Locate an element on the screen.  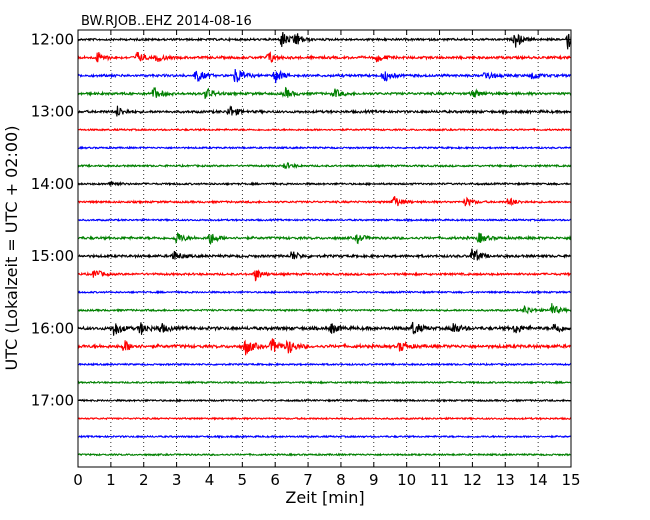
x-tick-label: 0 is located at coordinates (78, 480).